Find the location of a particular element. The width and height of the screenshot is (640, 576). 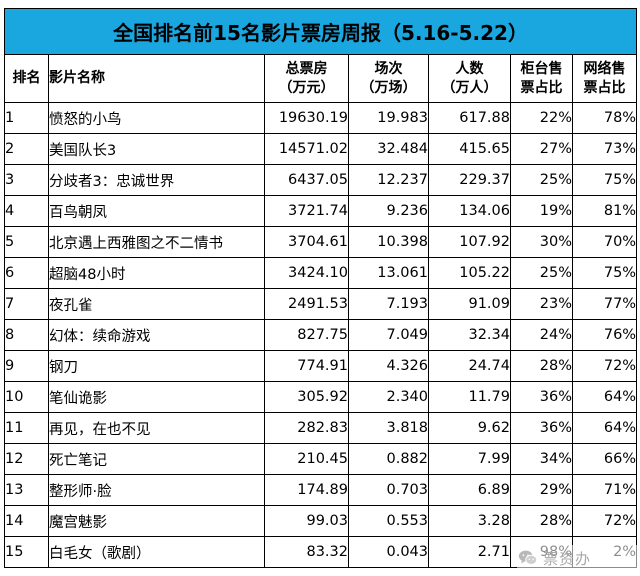

cell-counter-share: 22% is located at coordinates (541, 118).